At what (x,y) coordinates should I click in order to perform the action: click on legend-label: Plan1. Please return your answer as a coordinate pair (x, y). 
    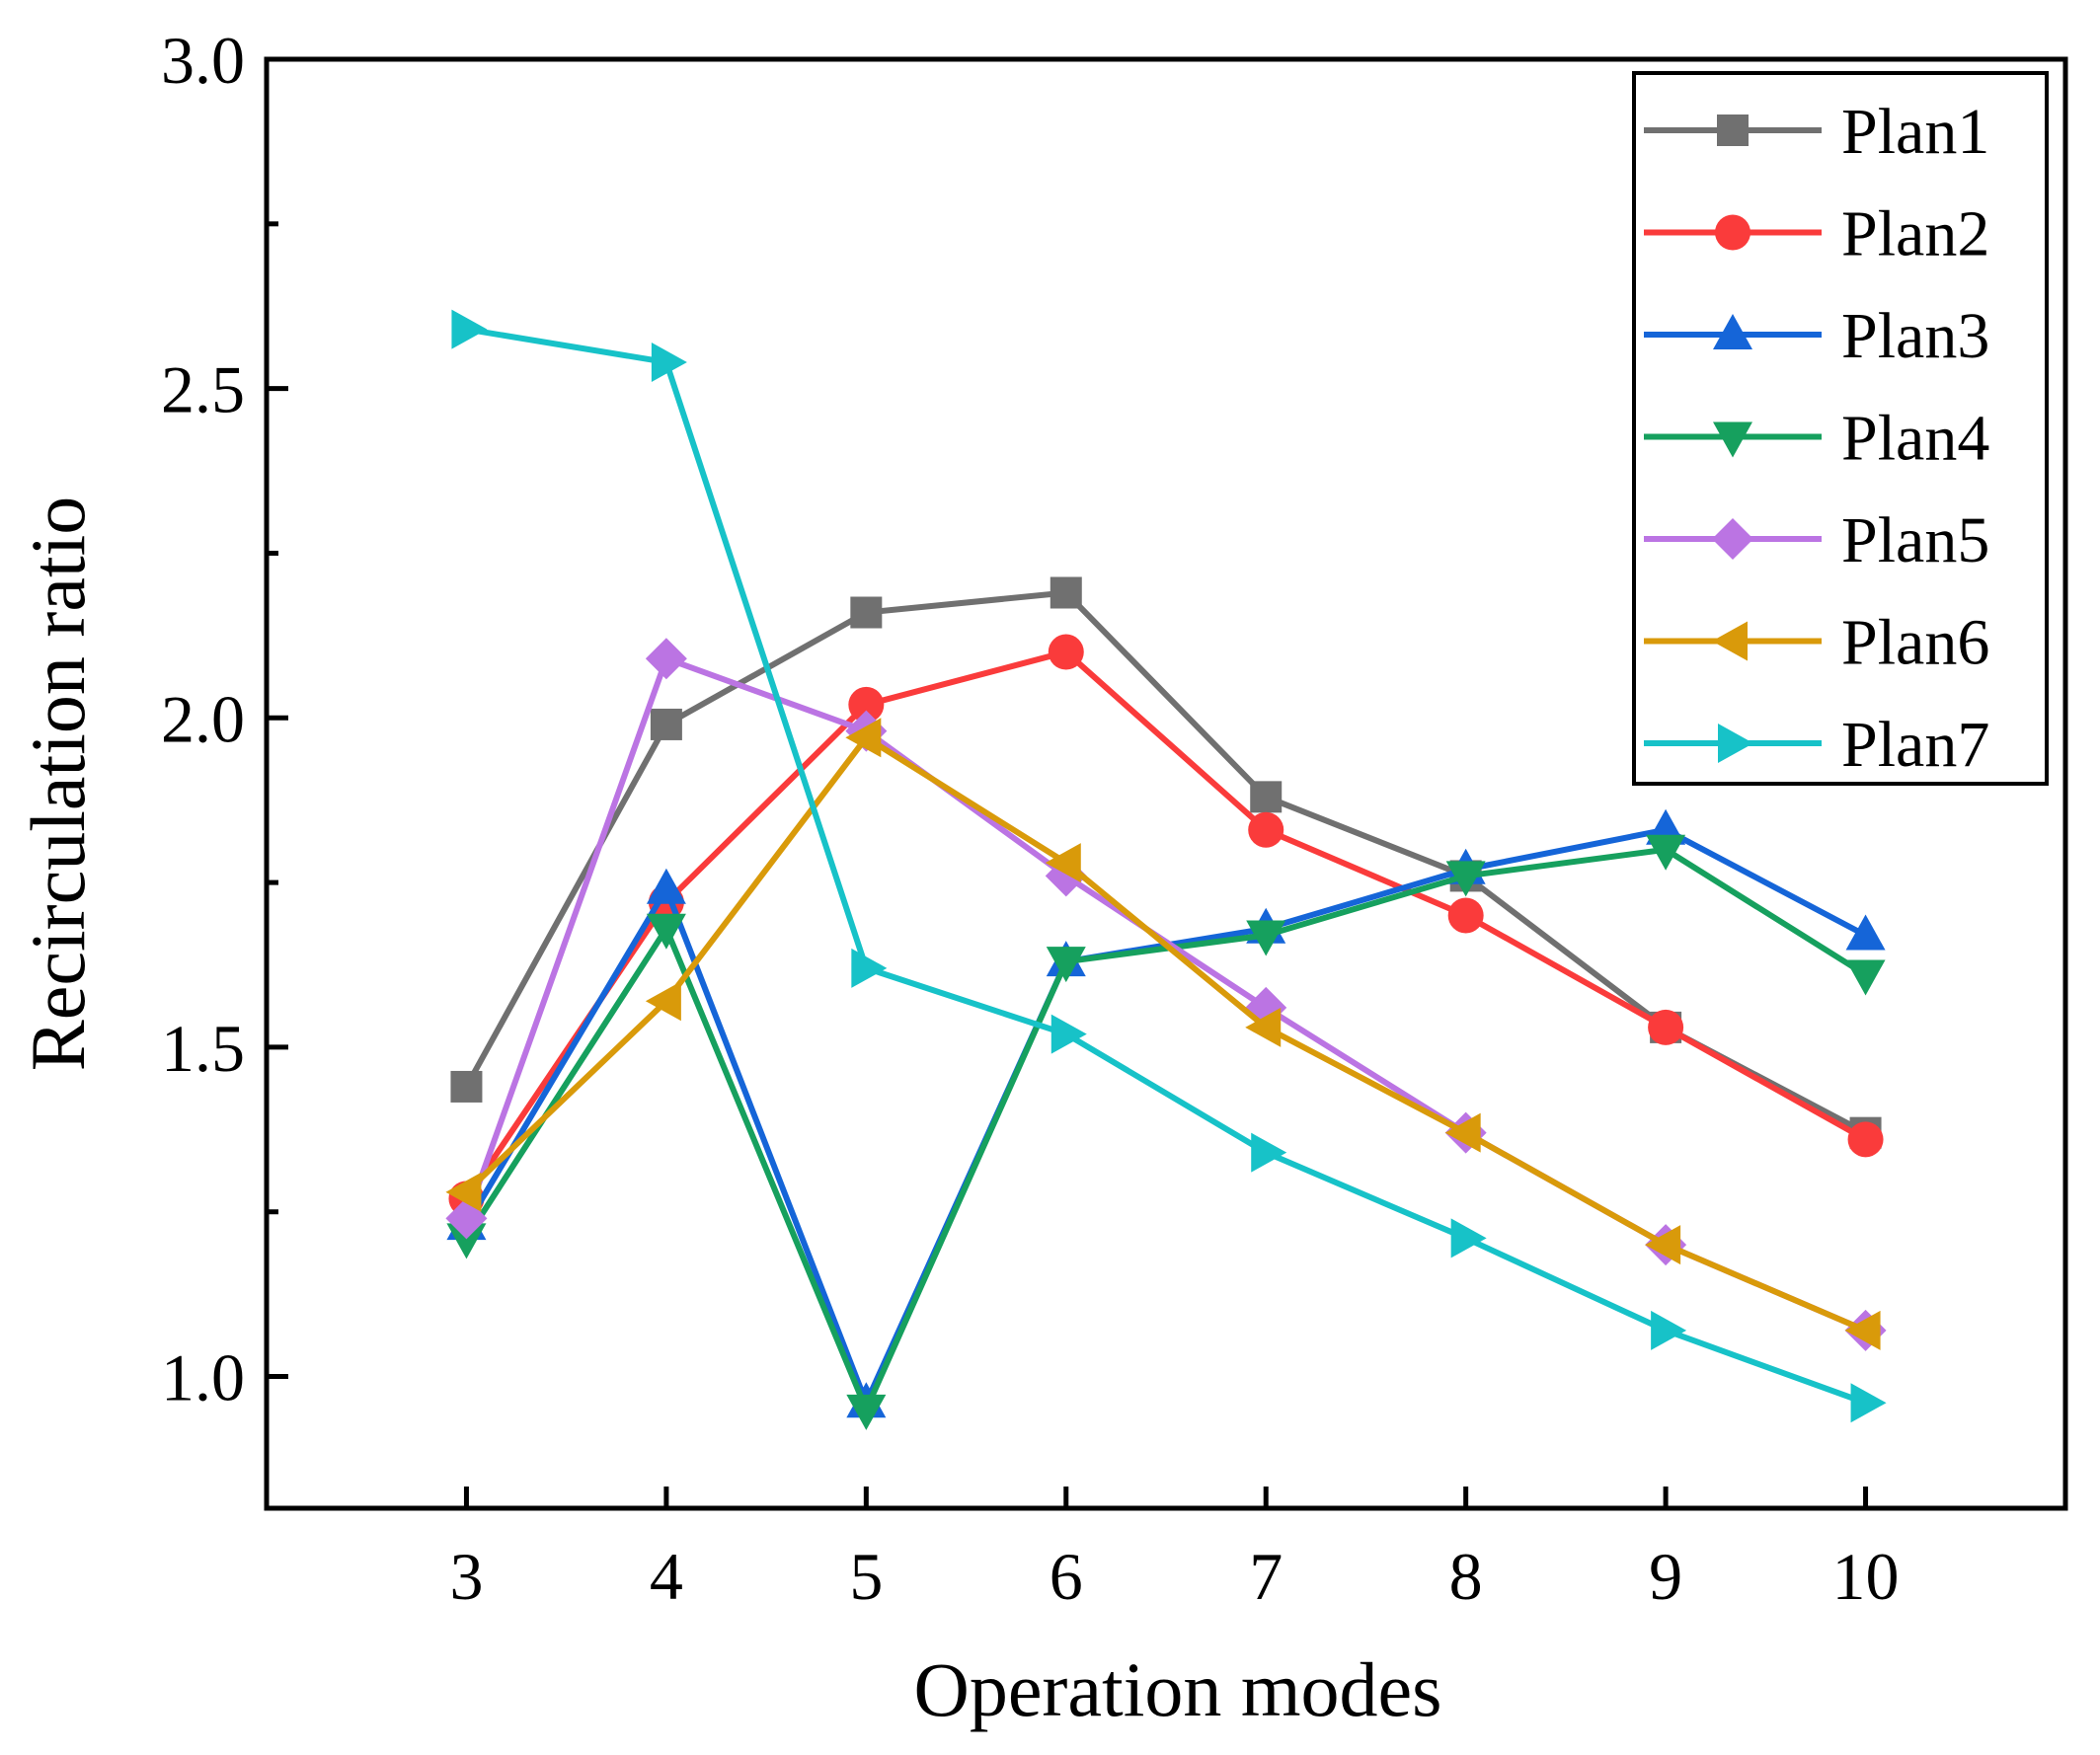
    Looking at the image, I should click on (1915, 132).